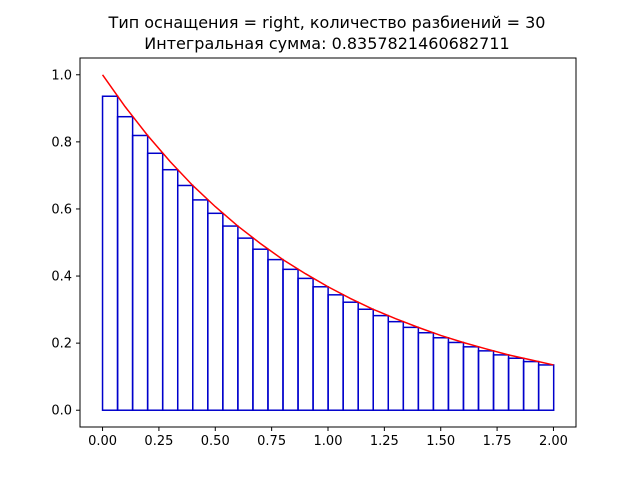 This screenshot has height=480, width=640. What do you see at coordinates (61, 75) in the screenshot?
I see `y-tick-label: 1.0` at bounding box center [61, 75].